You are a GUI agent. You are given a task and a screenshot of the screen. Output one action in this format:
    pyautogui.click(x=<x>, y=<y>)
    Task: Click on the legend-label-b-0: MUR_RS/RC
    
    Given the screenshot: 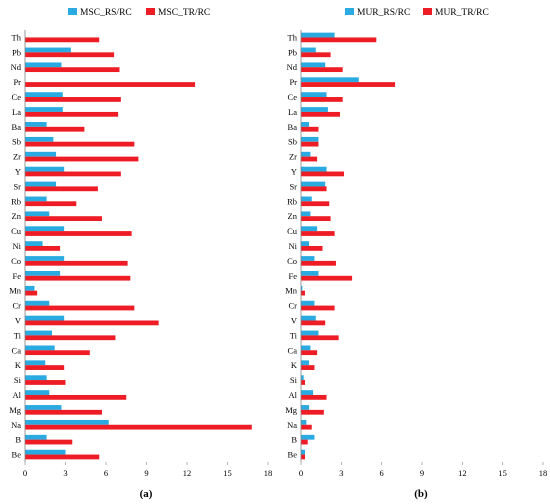 What is the action you would take?
    pyautogui.click(x=383, y=13)
    